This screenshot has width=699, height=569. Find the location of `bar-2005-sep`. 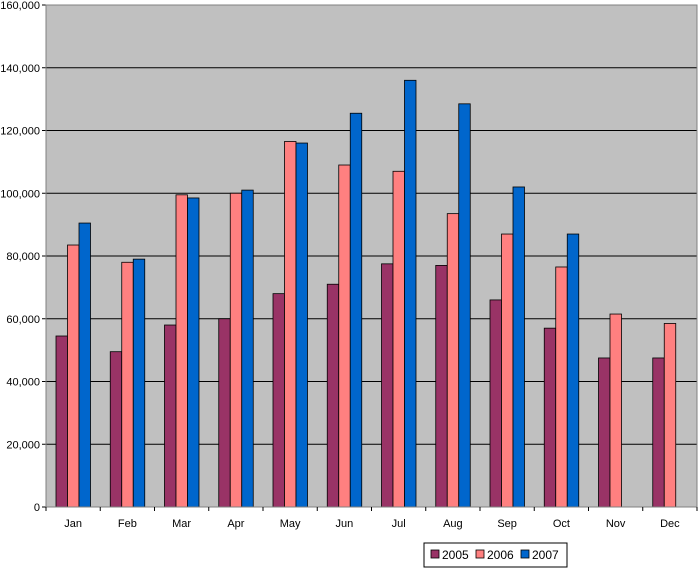

bar-2005-sep is located at coordinates (495, 403).